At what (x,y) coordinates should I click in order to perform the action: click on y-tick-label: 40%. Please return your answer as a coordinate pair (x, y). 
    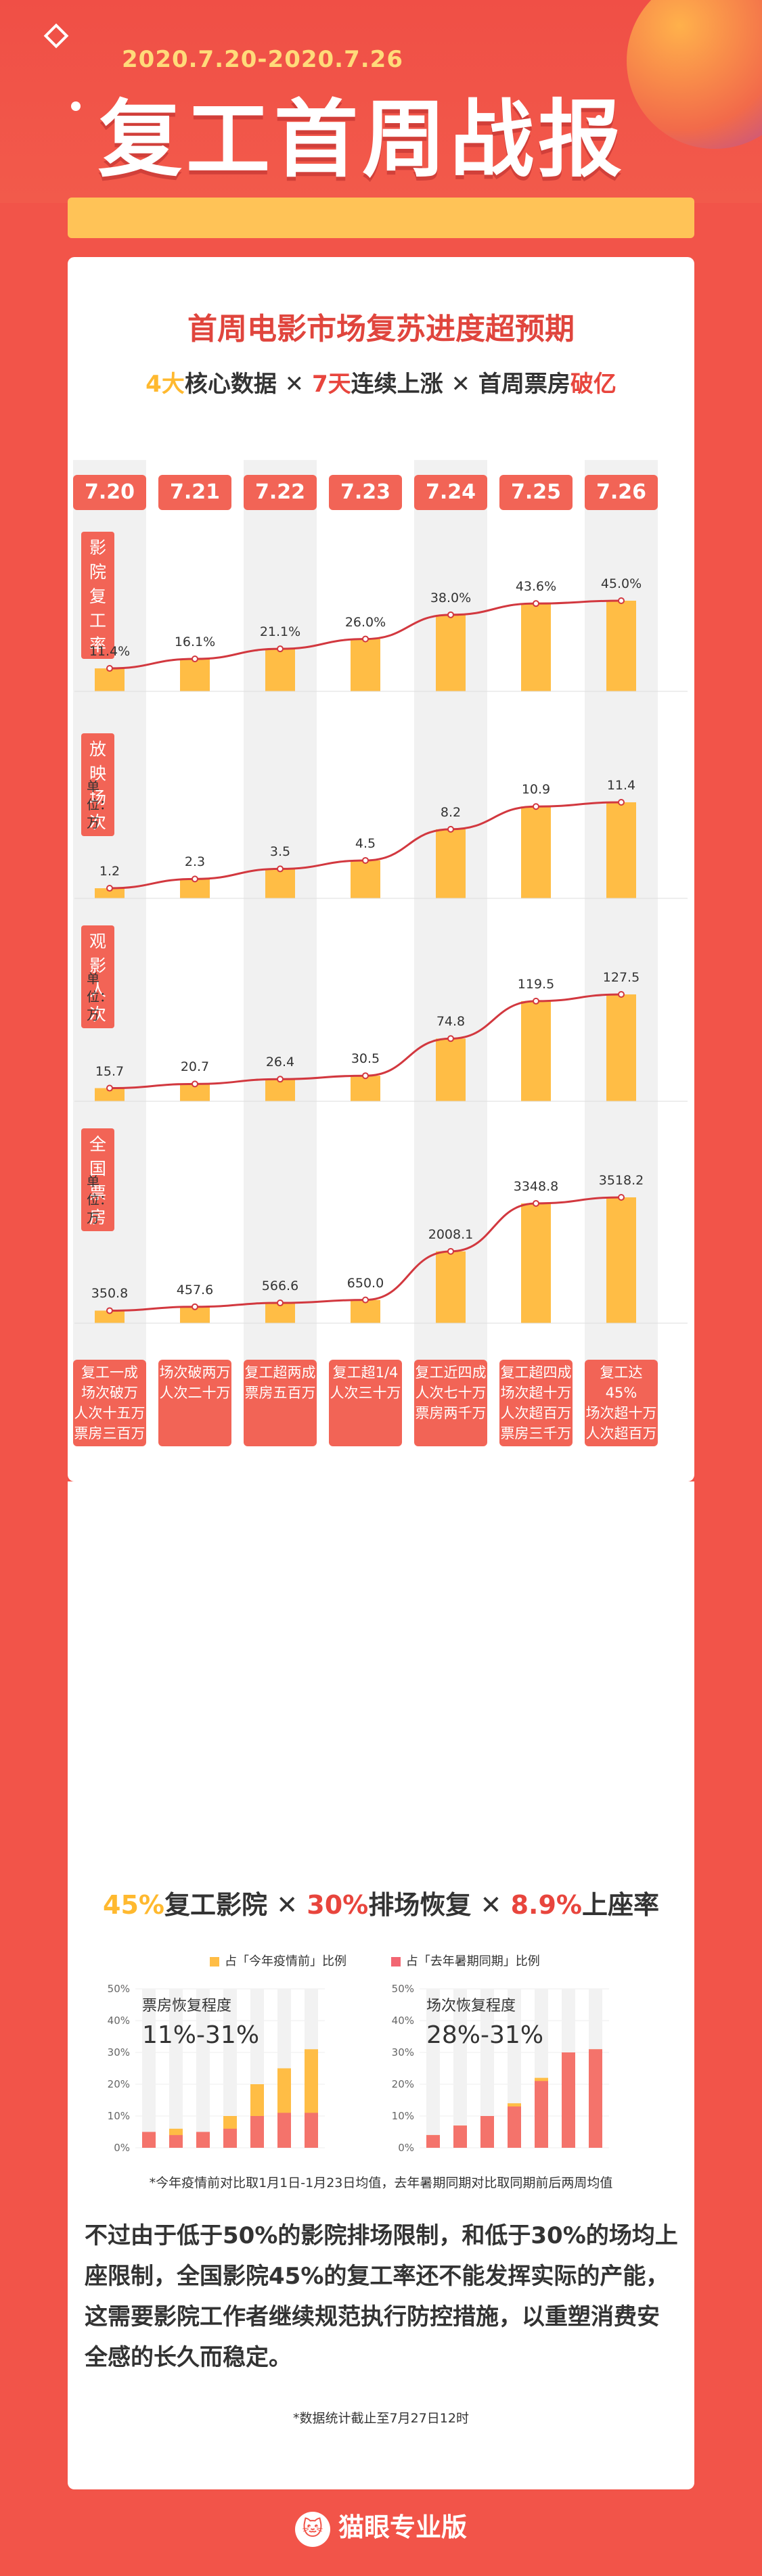
    Looking at the image, I should click on (119, 2021).